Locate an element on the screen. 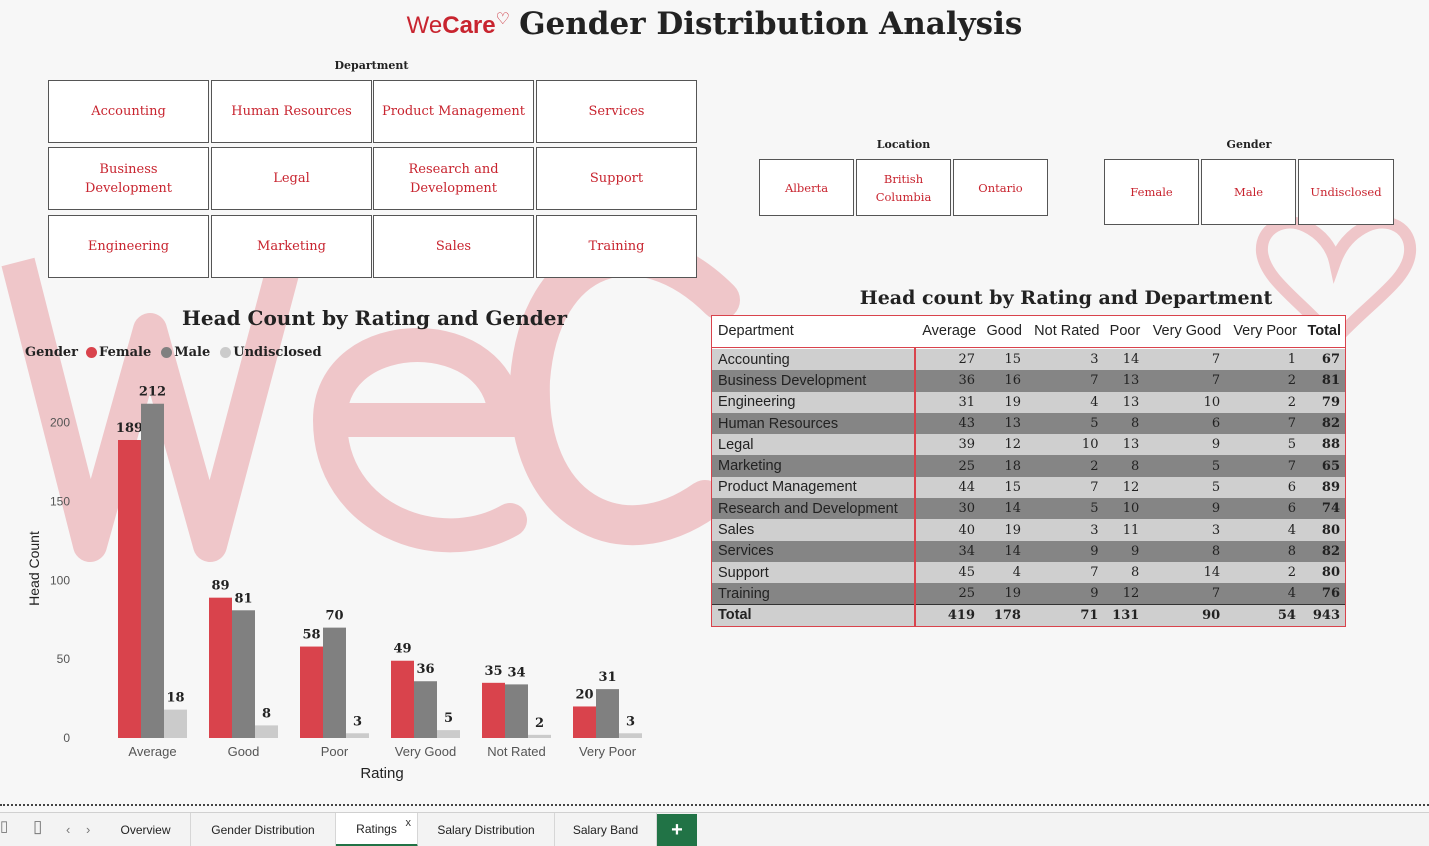 This screenshot has height=846, width=1429. sheet-tab-label: Overview is located at coordinates (145, 830).